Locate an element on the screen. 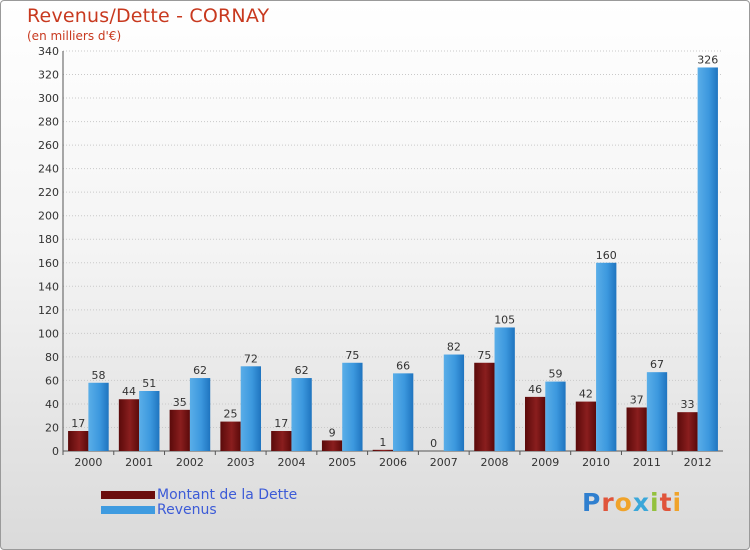 The height and width of the screenshot is (550, 750). x-tick-label: 2003 is located at coordinates (241, 462).